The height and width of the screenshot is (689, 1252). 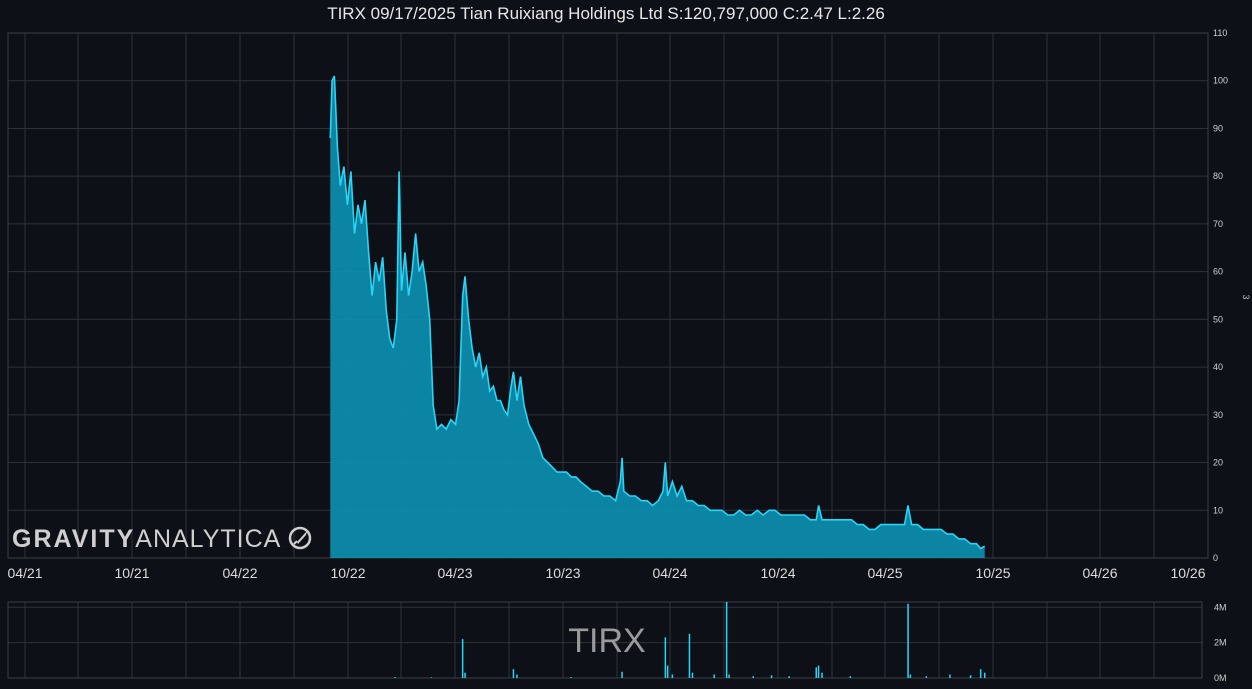 What do you see at coordinates (1218, 272) in the screenshot?
I see `y-tick-label: 60` at bounding box center [1218, 272].